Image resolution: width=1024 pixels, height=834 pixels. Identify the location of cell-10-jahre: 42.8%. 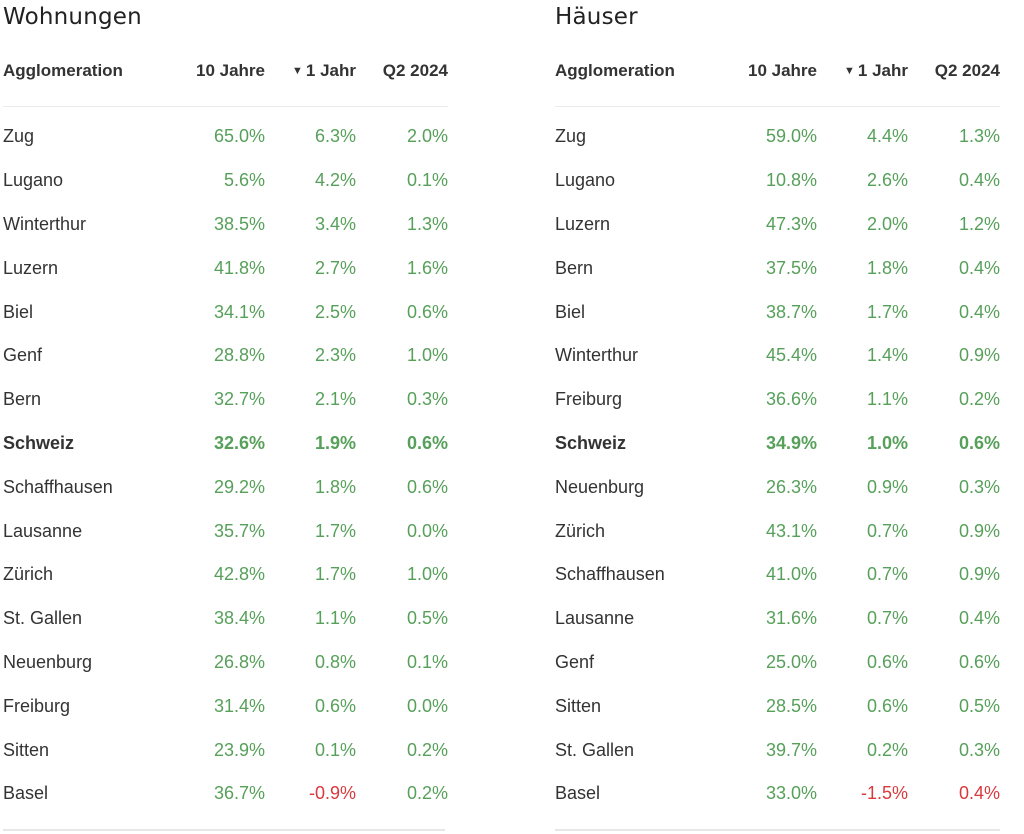
(239, 574).